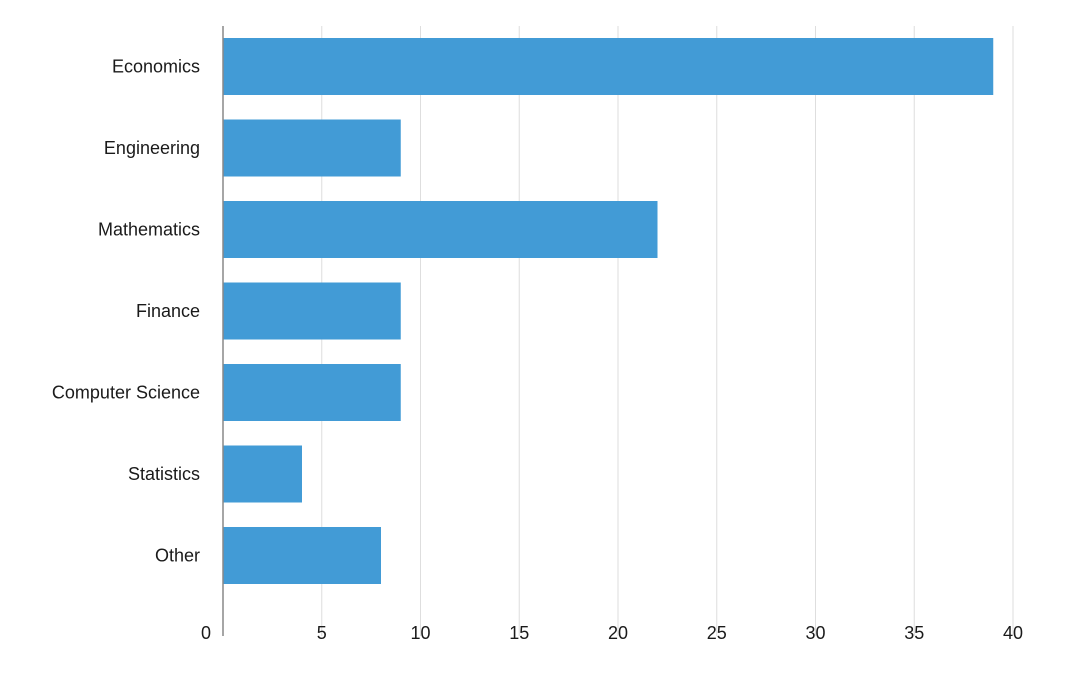 This screenshot has width=1080, height=685. Describe the element at coordinates (262, 474) in the screenshot. I see `bar-statistics` at that location.